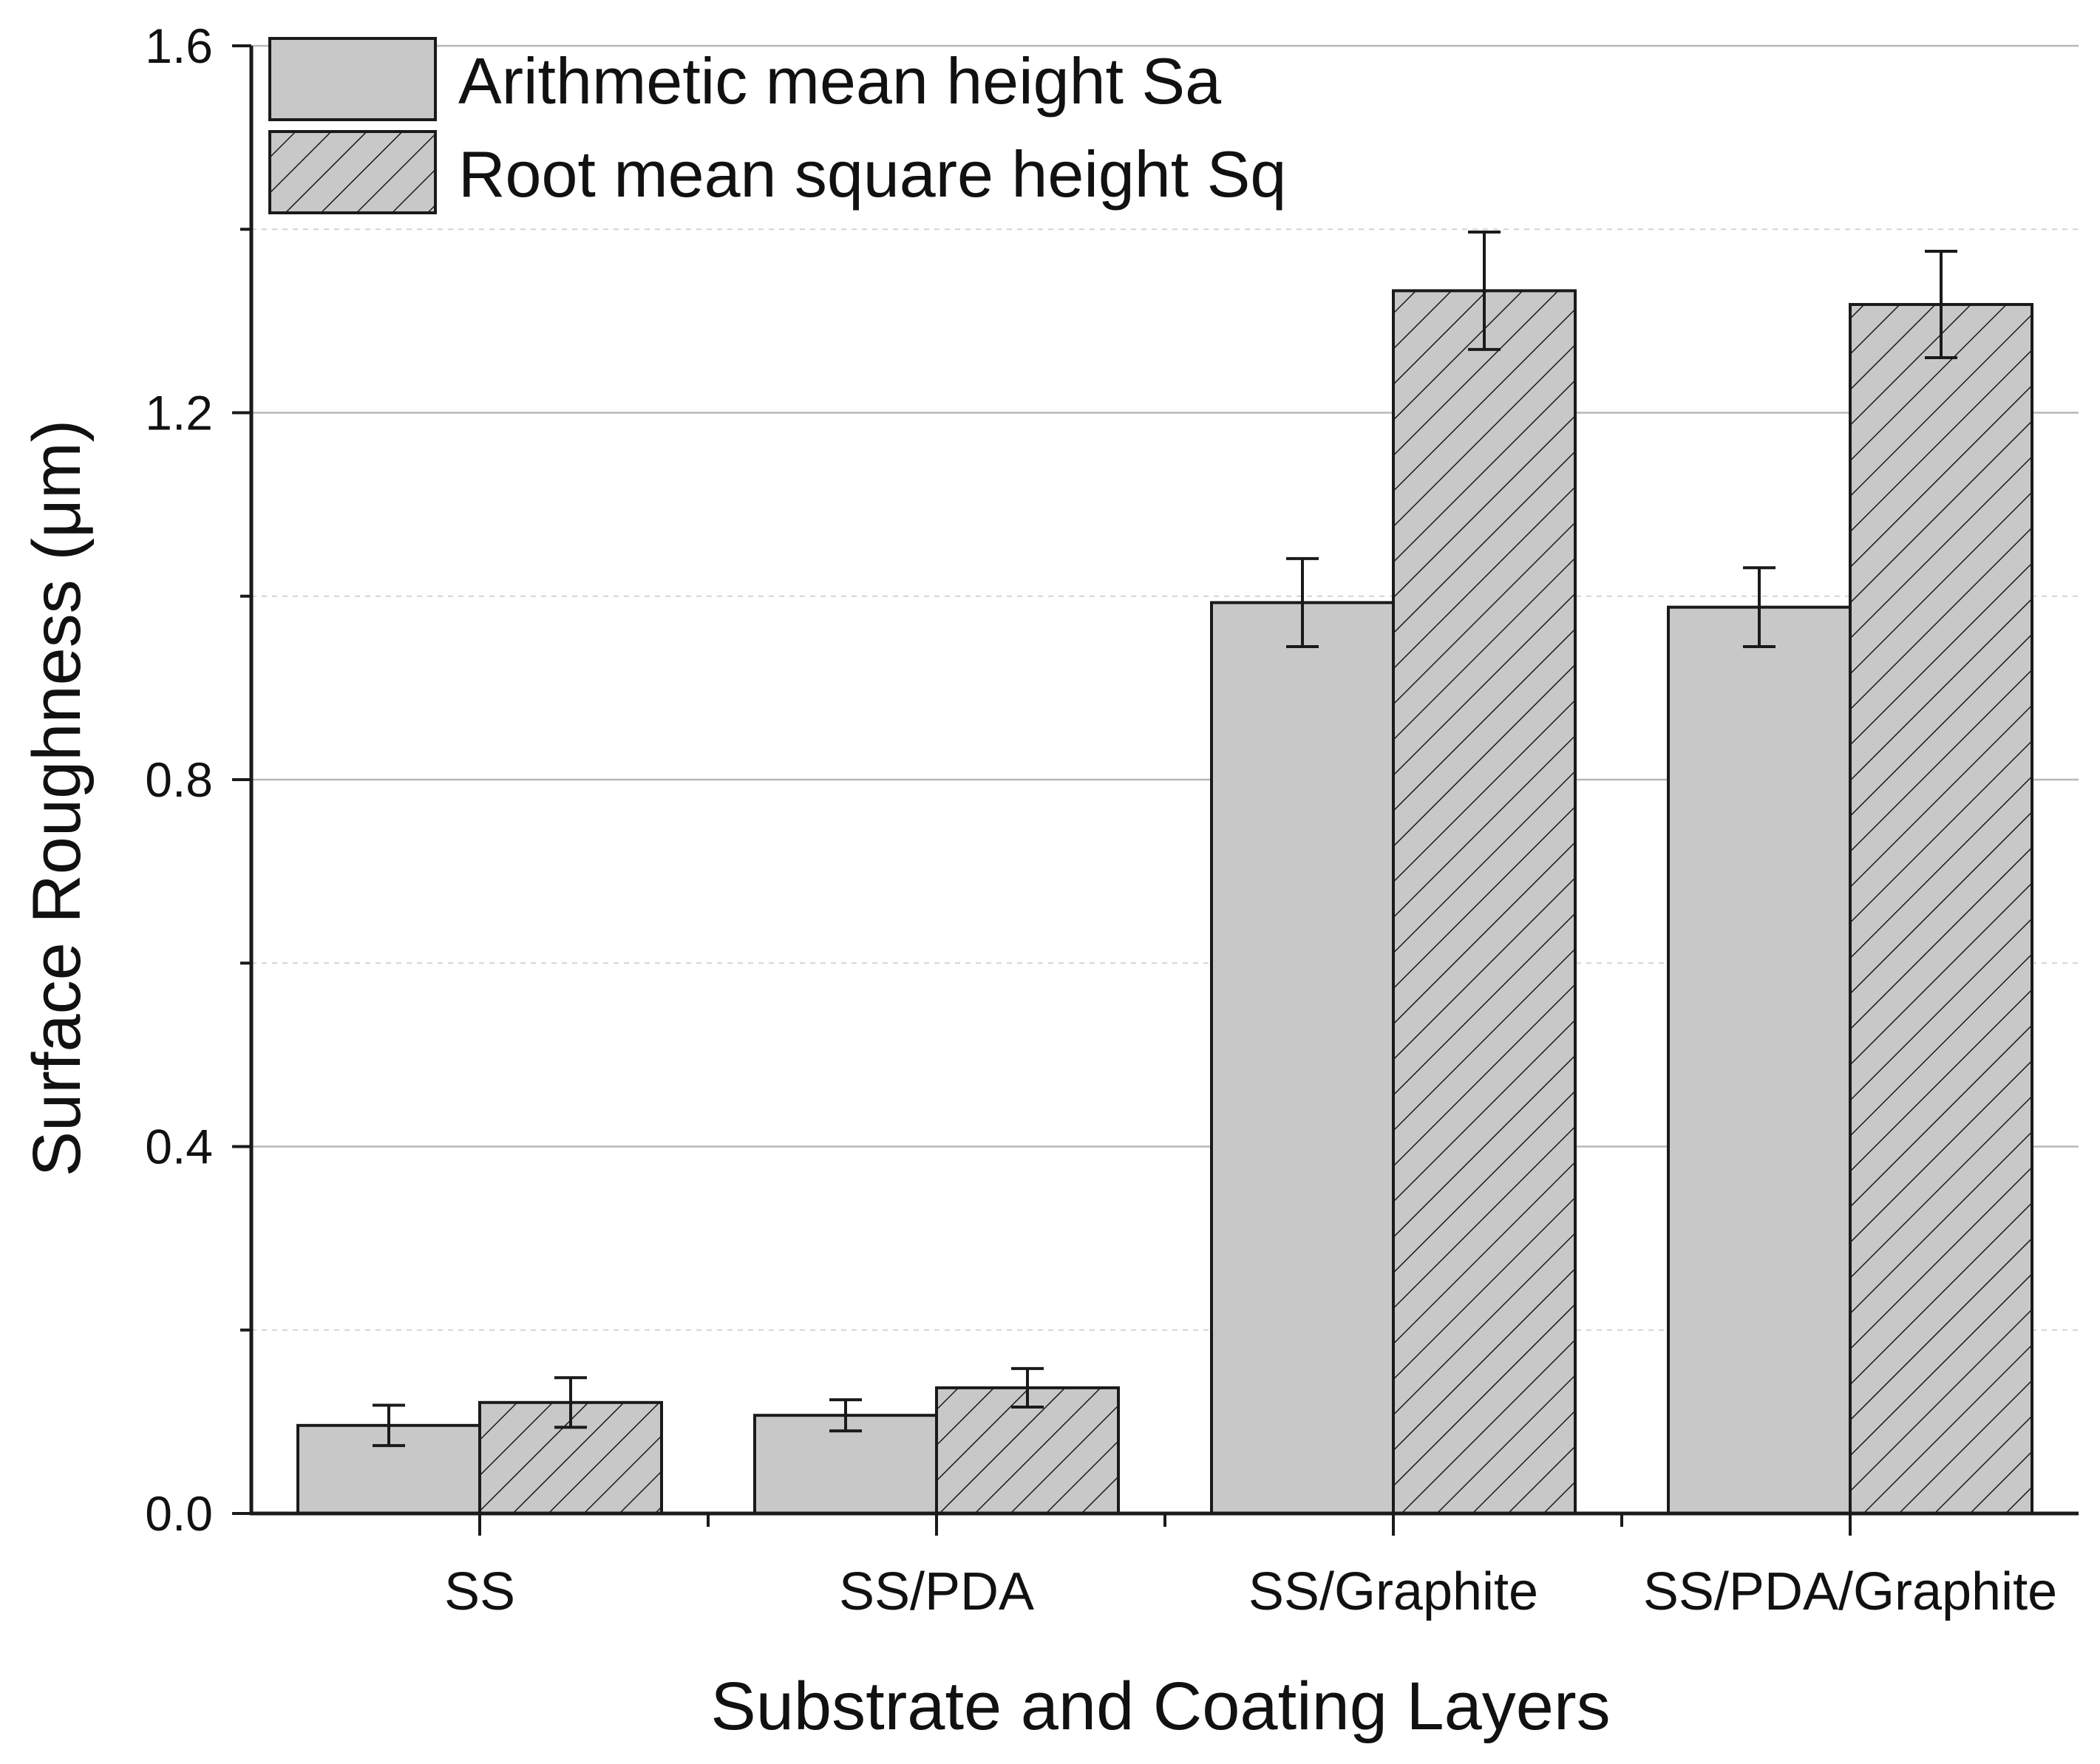  I want to click on x-tick-label: SS/PDA, so click(936, 1592).